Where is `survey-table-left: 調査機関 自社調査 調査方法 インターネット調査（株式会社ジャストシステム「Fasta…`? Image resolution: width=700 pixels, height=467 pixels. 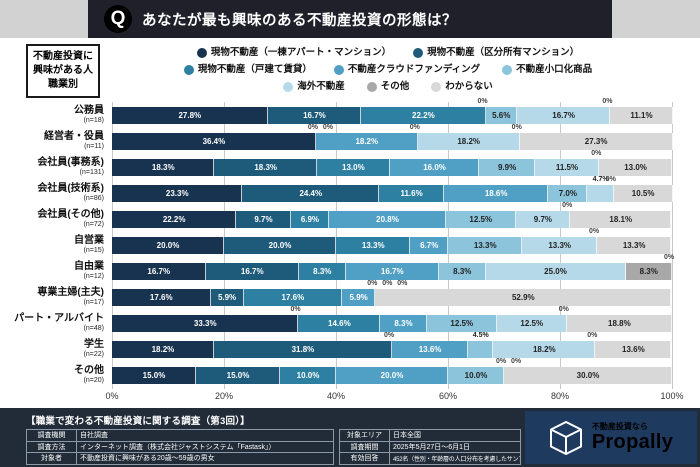
survey-table-left: 調査機関 自社調査 調査方法 インターネット調査（株式会社ジャストシステム「Fasta… is located at coordinates (180, 447).